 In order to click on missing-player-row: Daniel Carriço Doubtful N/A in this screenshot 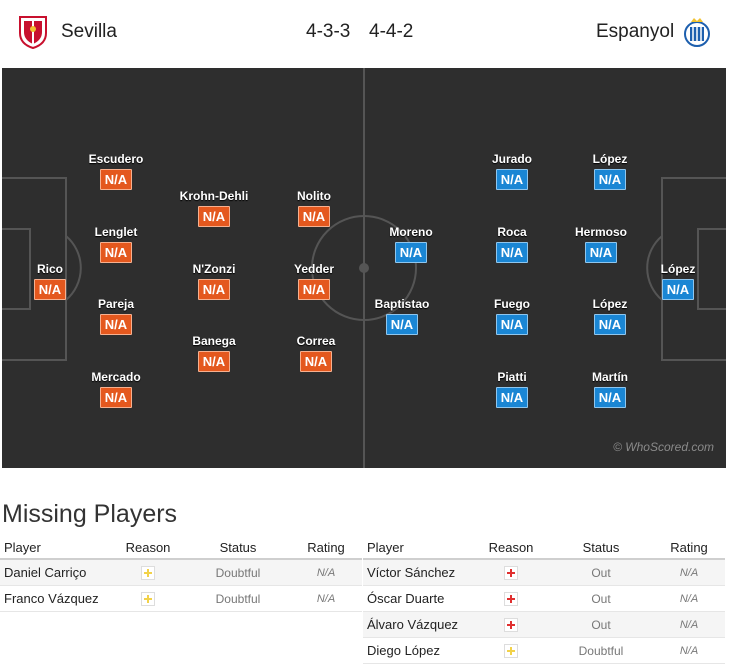, I will do `click(181, 572)`.